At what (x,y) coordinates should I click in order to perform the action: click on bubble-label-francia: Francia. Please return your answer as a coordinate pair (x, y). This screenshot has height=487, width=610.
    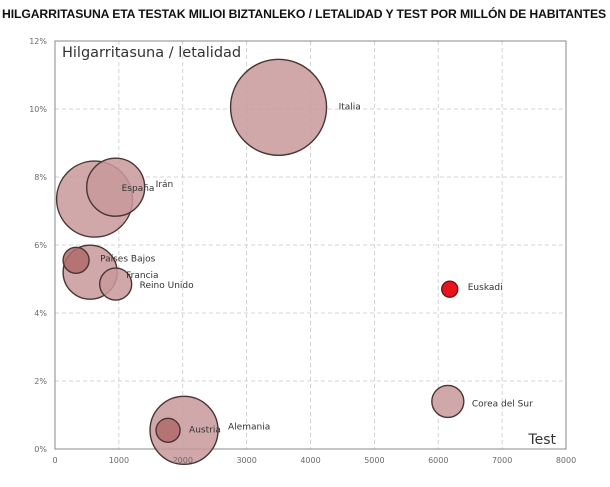
    Looking at the image, I should click on (142, 276).